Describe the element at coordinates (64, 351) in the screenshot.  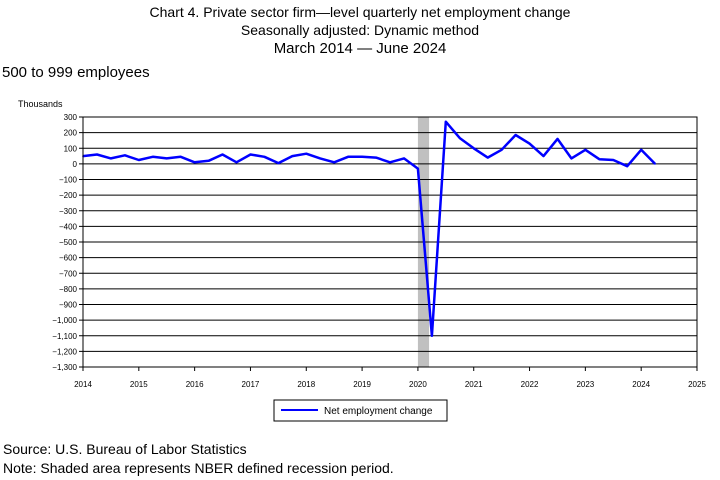
I see `y-tick-label: −1,200` at that location.